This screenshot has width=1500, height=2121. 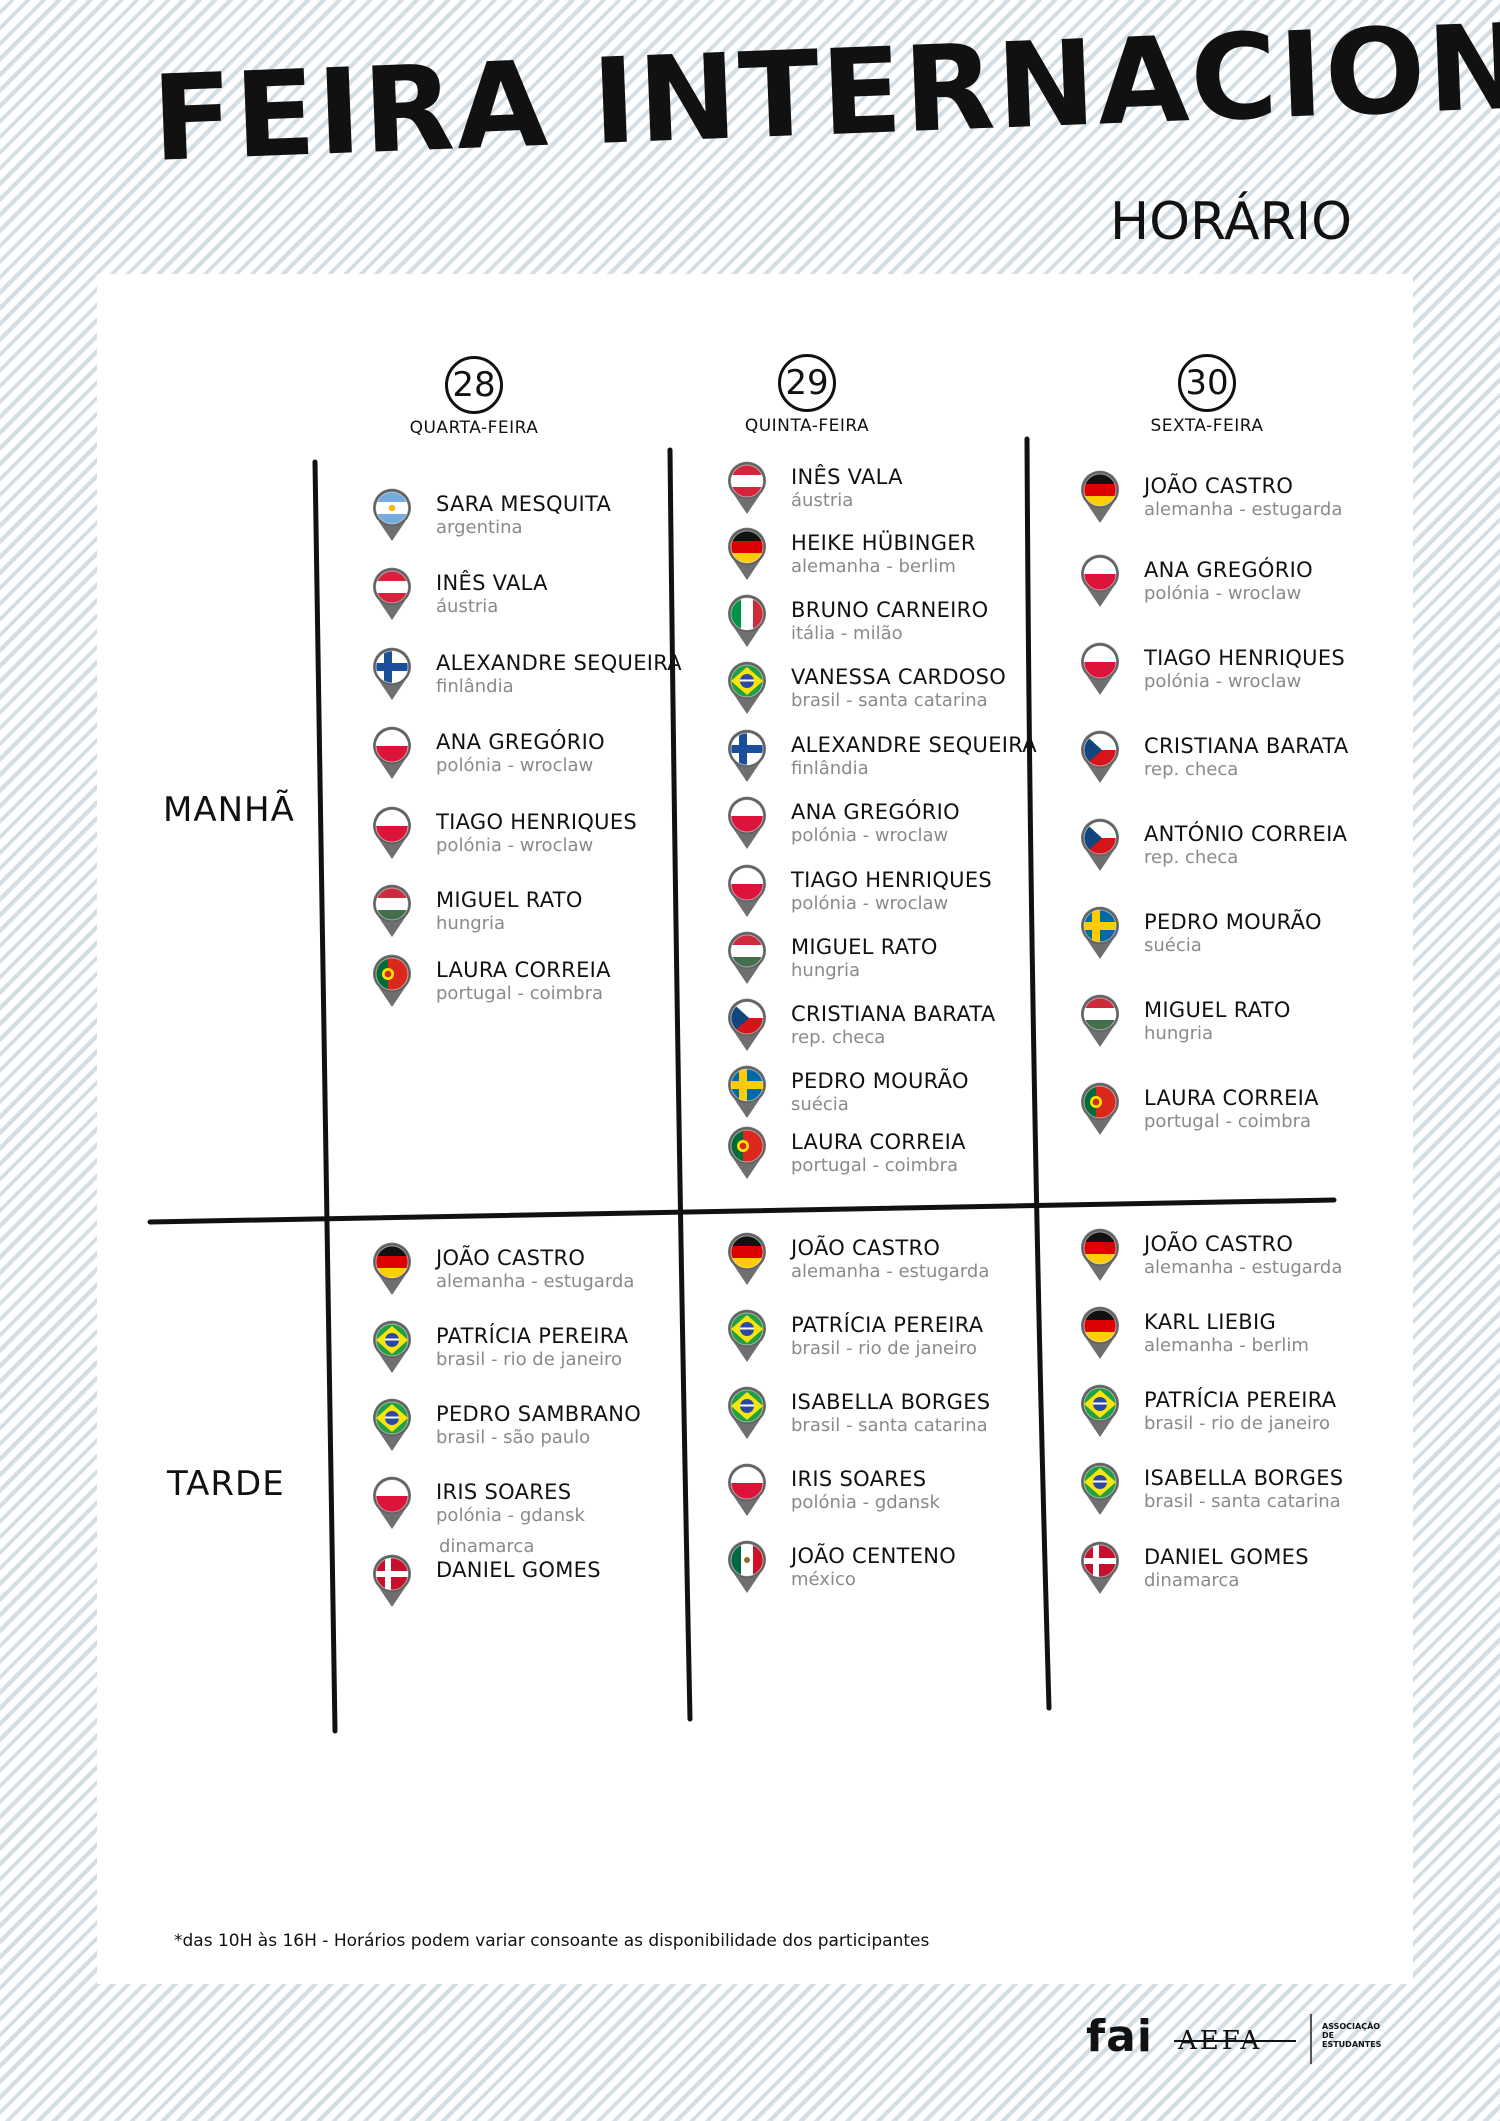 I want to click on argentina-flag-pin-icon, so click(x=392, y=514).